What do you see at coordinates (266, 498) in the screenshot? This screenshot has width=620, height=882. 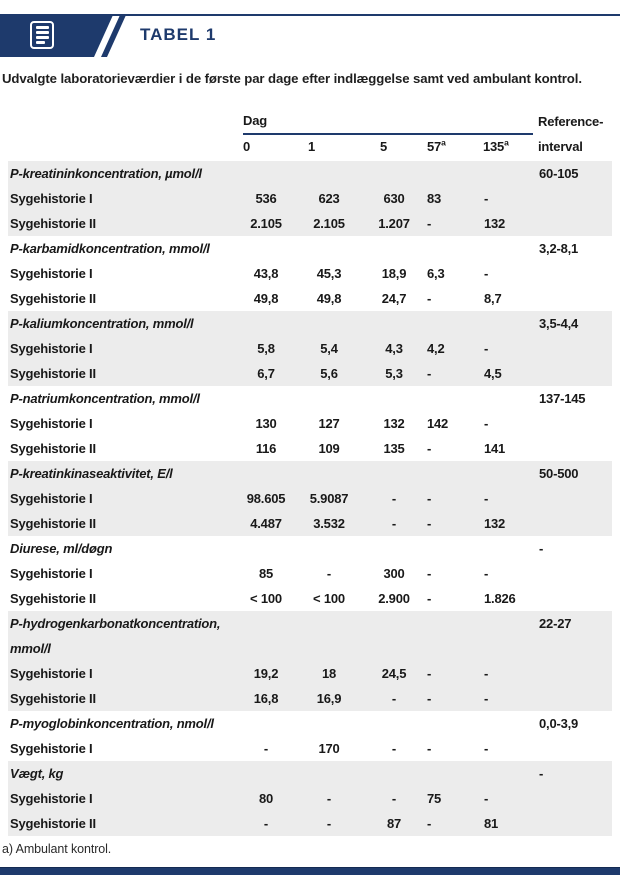 I see `value-cell: 98.605` at bounding box center [266, 498].